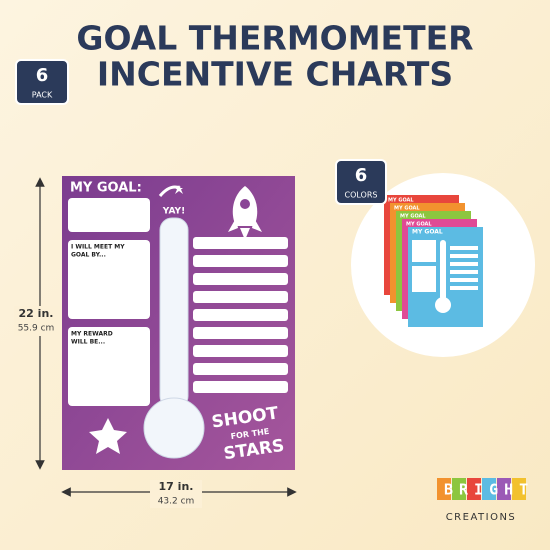  Describe the element at coordinates (42, 95) in the screenshot. I see `badge-label: PACK` at that location.